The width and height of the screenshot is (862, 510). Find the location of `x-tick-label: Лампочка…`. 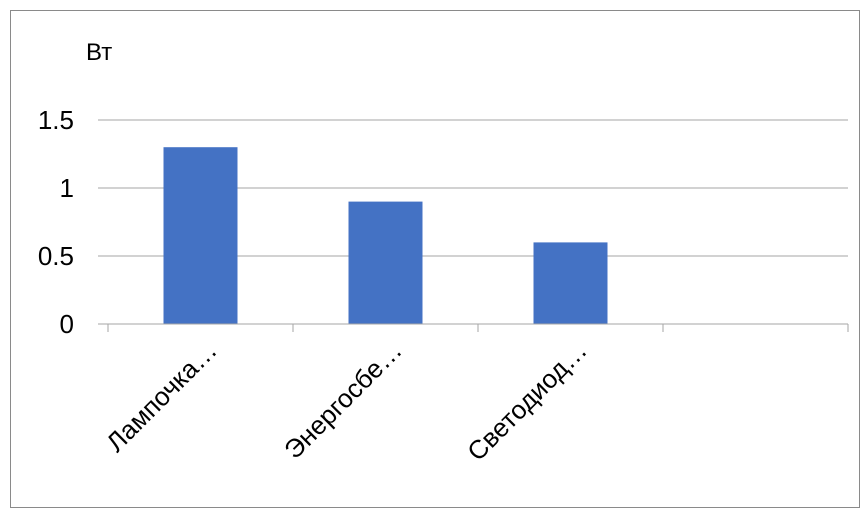

x-tick-label: Лампочка… is located at coordinates (161, 396).